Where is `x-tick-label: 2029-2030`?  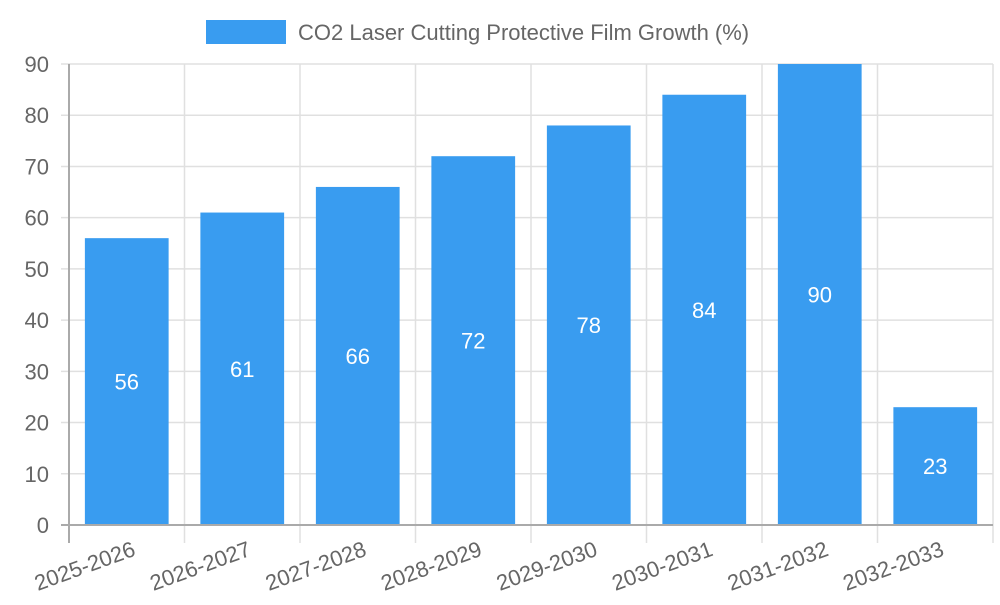
x-tick-label: 2029-2030 is located at coordinates (546, 565).